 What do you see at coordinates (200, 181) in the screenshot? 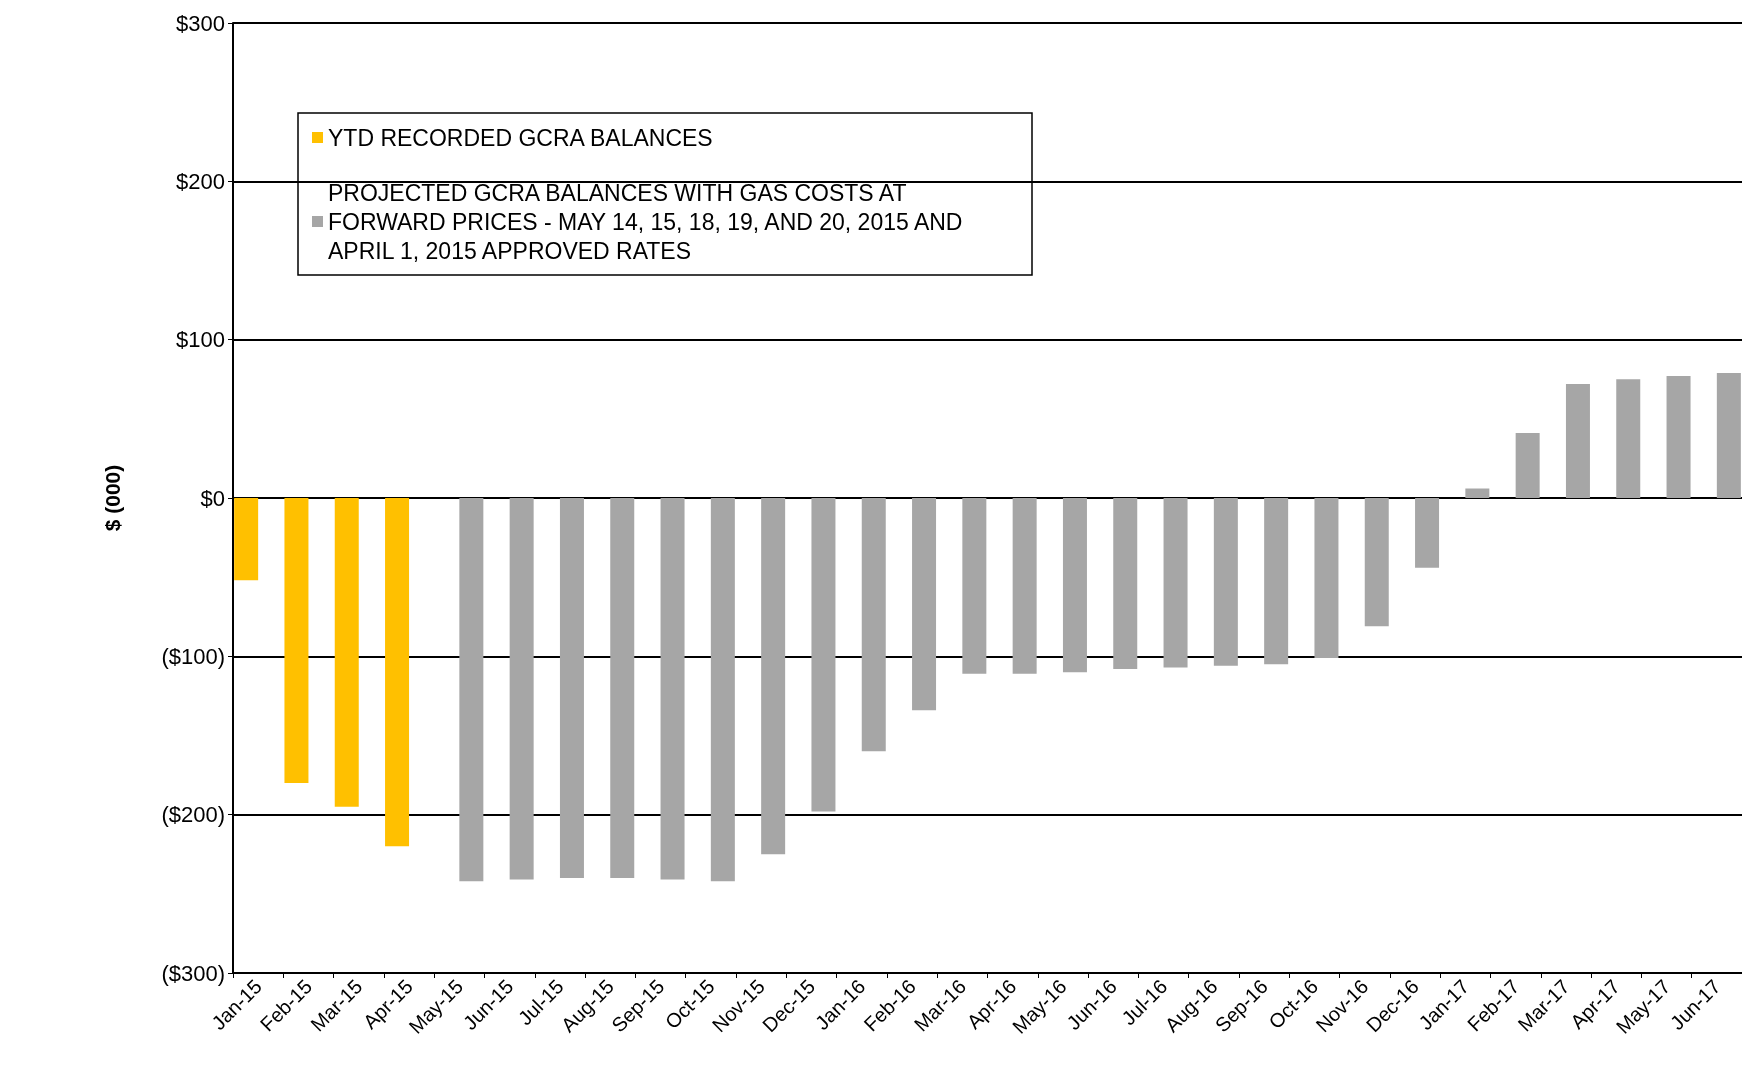
I see `y-tick-label: $200` at bounding box center [200, 181].